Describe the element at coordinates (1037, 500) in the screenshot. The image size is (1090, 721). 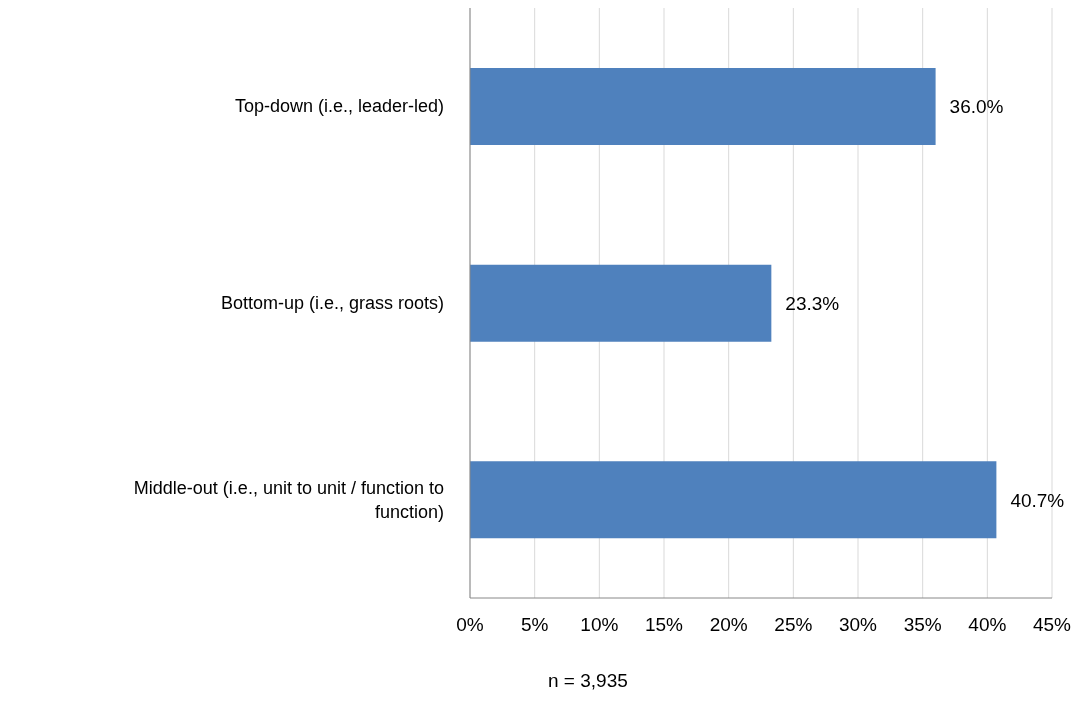
I see `data-label: 40.7%` at that location.